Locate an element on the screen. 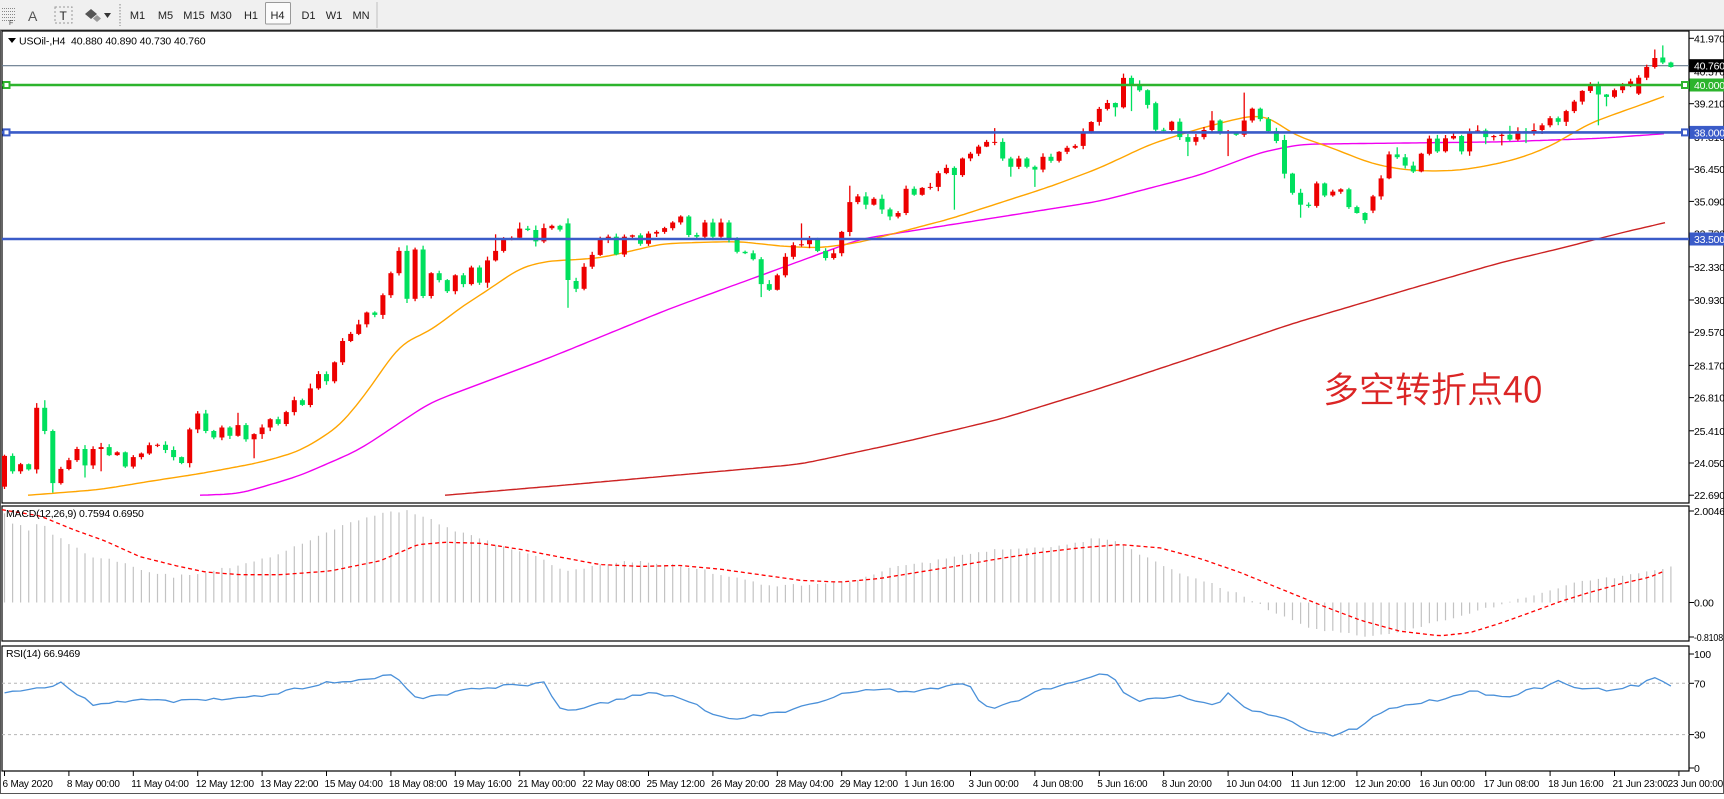 The width and height of the screenshot is (1724, 799). svg-text: 11 Jun 12:00 is located at coordinates (1318, 784).